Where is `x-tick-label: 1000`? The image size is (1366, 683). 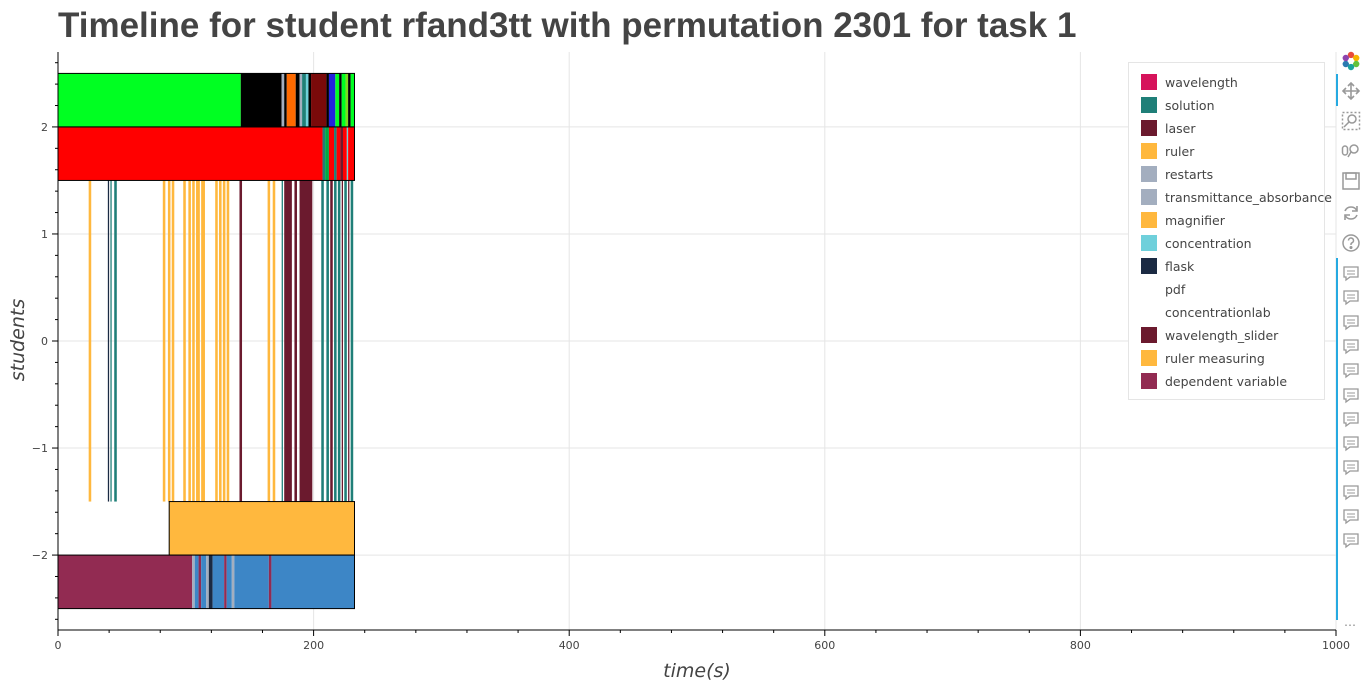
x-tick-label: 1000 is located at coordinates (1336, 645).